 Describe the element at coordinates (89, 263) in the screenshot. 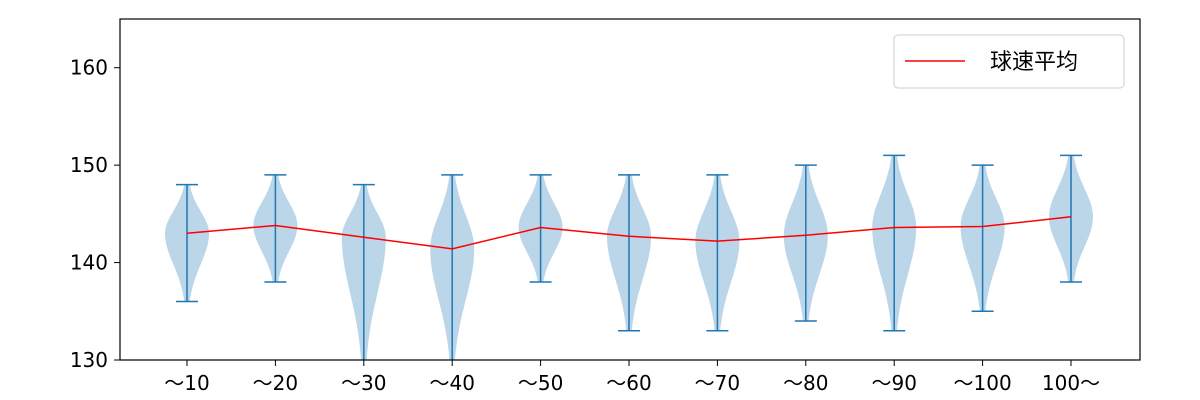

I see `y-tick-label: 140` at that location.